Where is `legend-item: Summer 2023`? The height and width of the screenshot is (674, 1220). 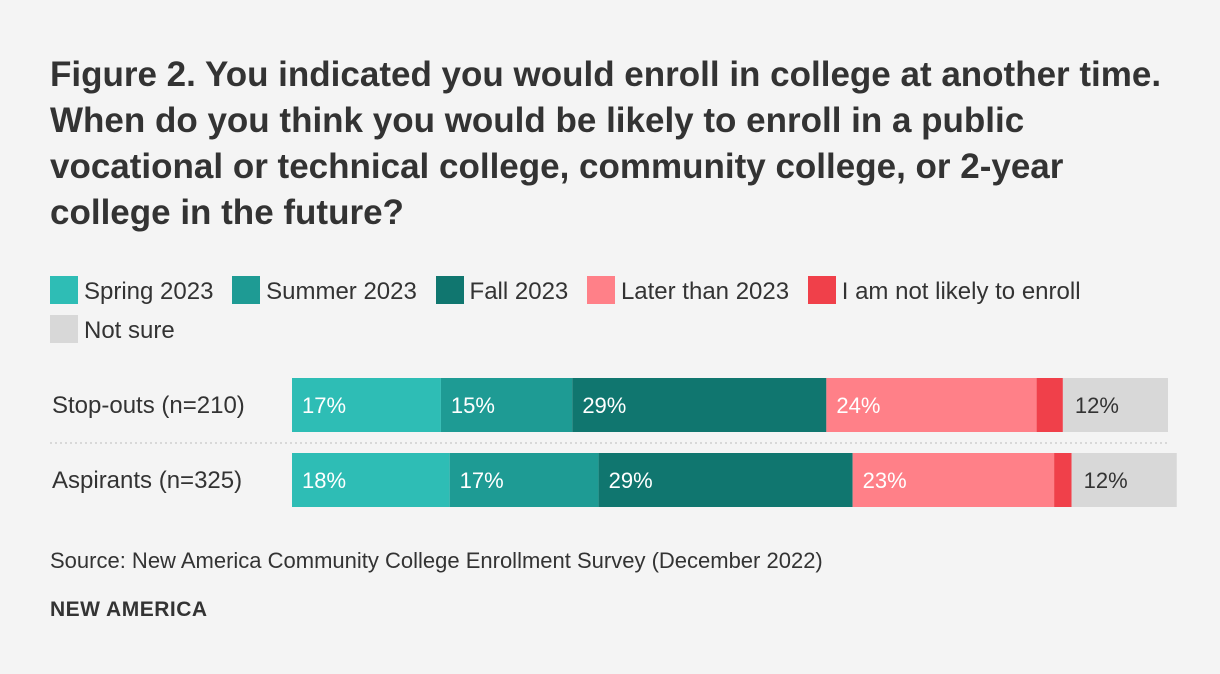
legend-item: Summer 2023 is located at coordinates (324, 290).